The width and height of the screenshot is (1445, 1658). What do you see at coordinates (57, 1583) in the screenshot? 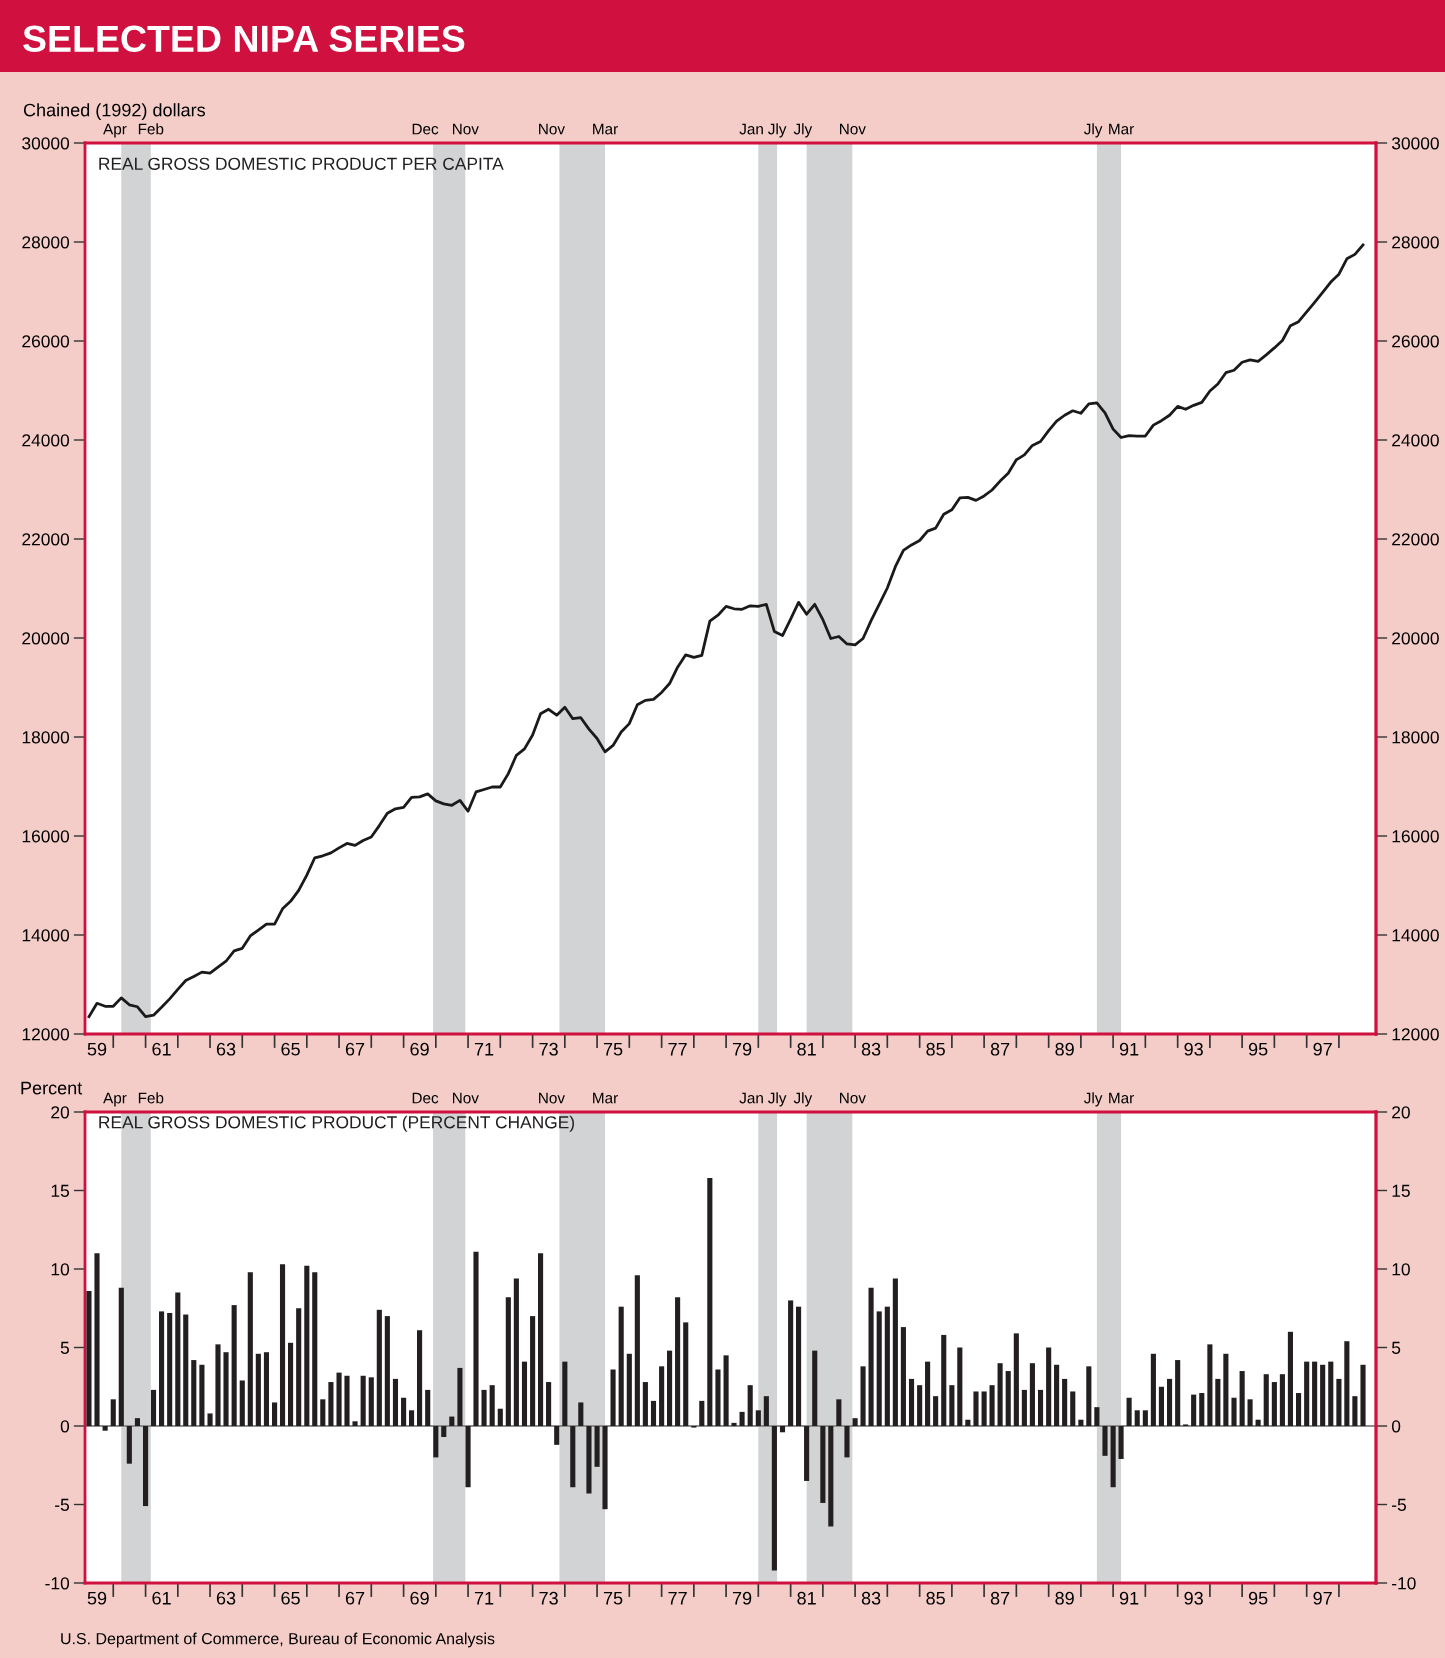
I see `y-tick-label: -10` at bounding box center [57, 1583].